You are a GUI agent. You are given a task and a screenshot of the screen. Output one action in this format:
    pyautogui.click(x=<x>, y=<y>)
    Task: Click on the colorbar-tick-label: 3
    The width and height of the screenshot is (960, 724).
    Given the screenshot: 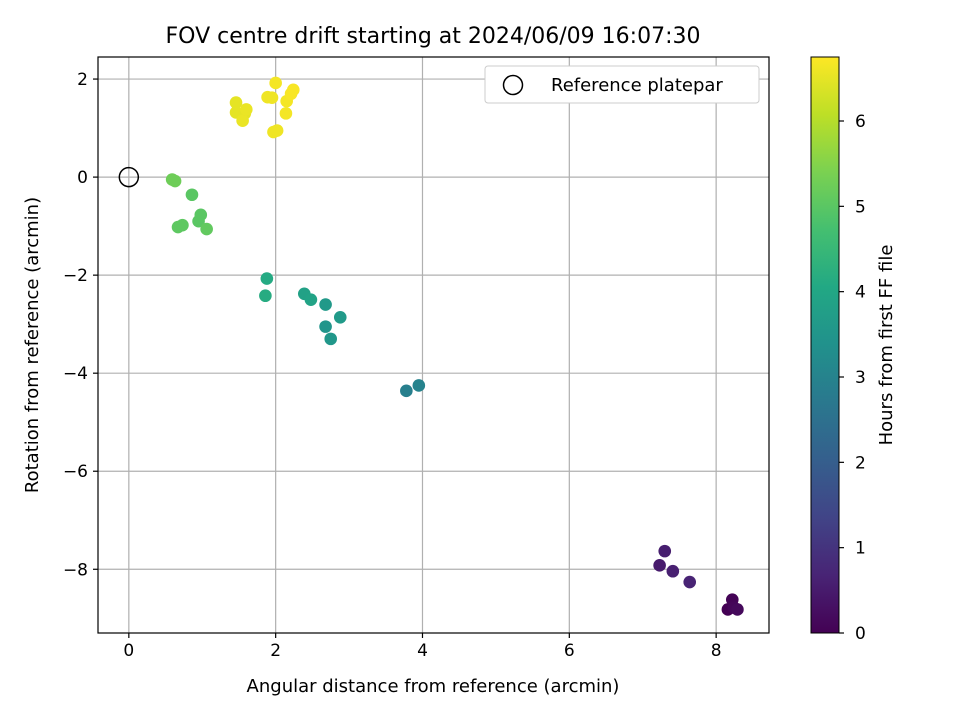 What is the action you would take?
    pyautogui.click(x=860, y=378)
    